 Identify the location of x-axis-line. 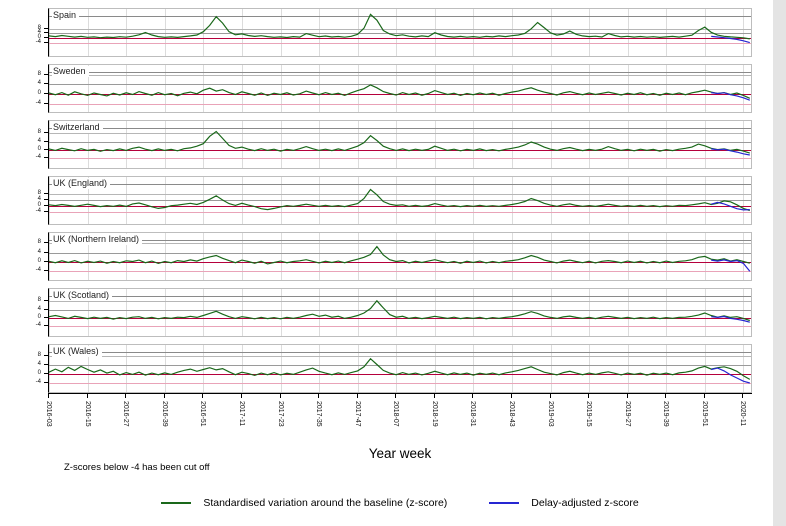
(400, 393).